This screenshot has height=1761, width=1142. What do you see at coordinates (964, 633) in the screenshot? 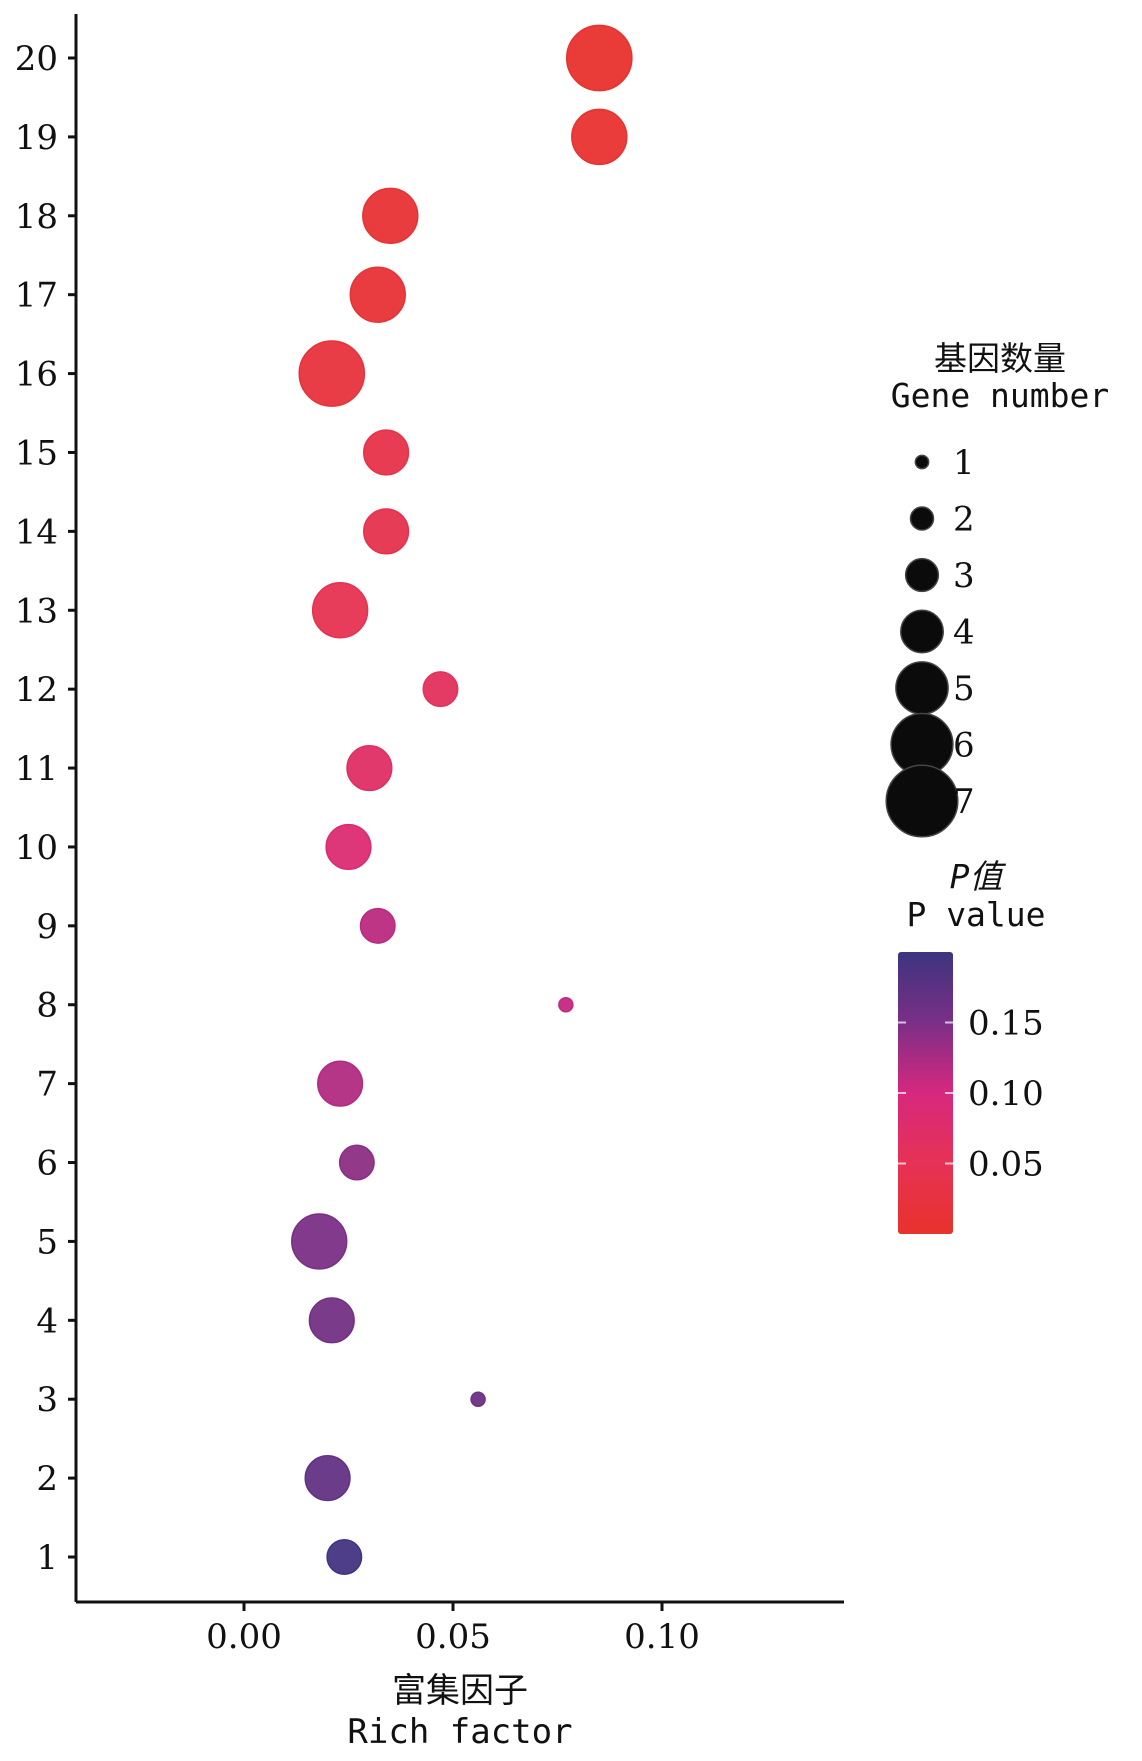
I see `size-legend-label: 4` at bounding box center [964, 633].